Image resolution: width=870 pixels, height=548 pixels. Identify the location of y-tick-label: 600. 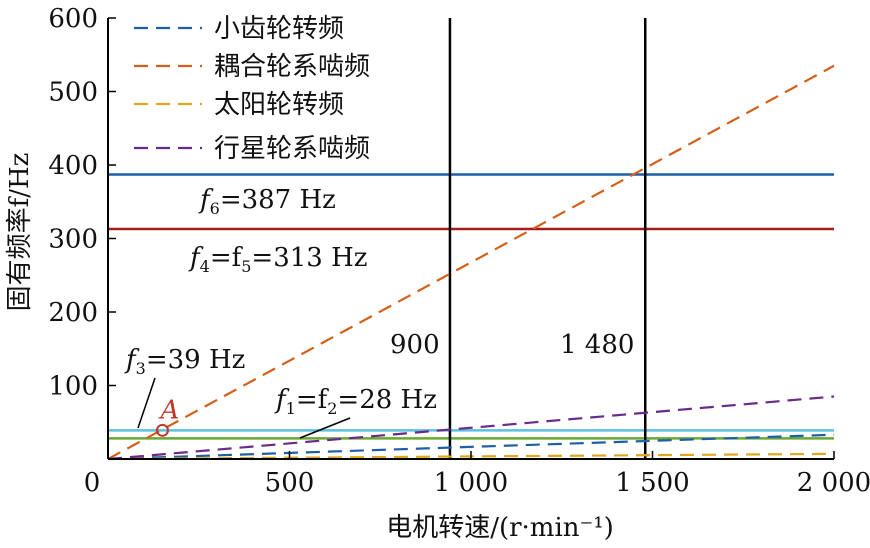
(73, 19).